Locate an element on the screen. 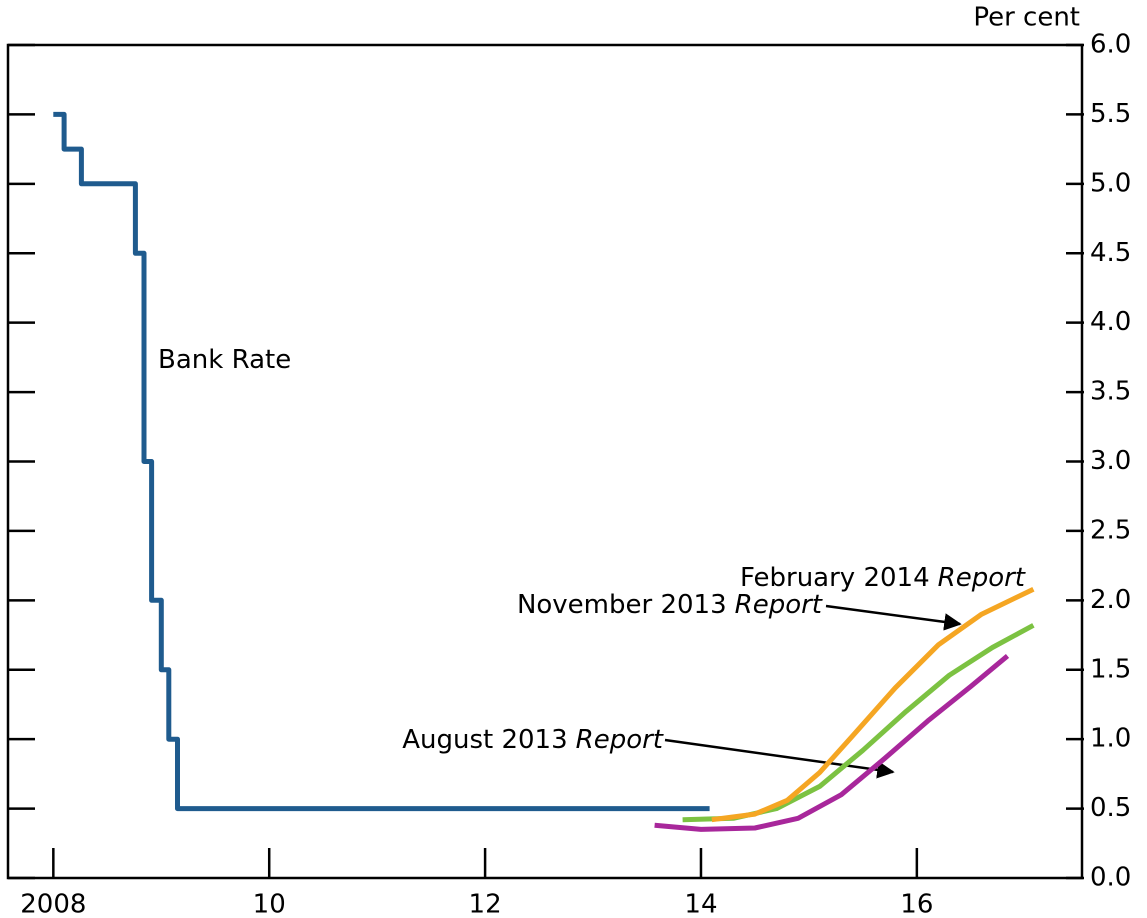  y-tick-label: 3.0 is located at coordinates (1110, 461).